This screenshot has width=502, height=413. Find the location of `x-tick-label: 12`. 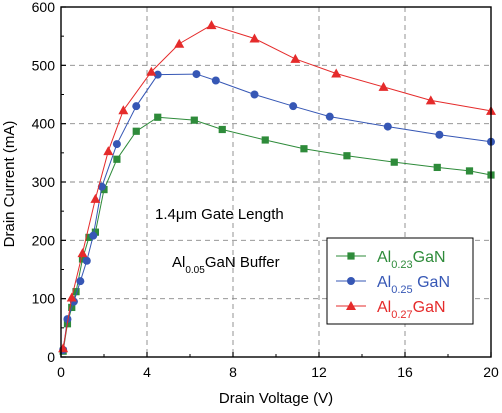

x-tick-label: 12 is located at coordinates (319, 372).